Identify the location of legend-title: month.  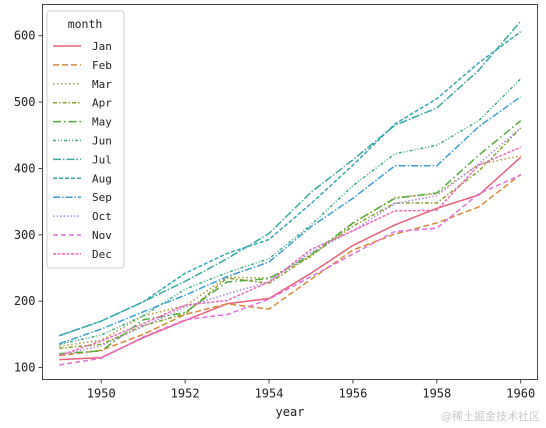
(85, 24).